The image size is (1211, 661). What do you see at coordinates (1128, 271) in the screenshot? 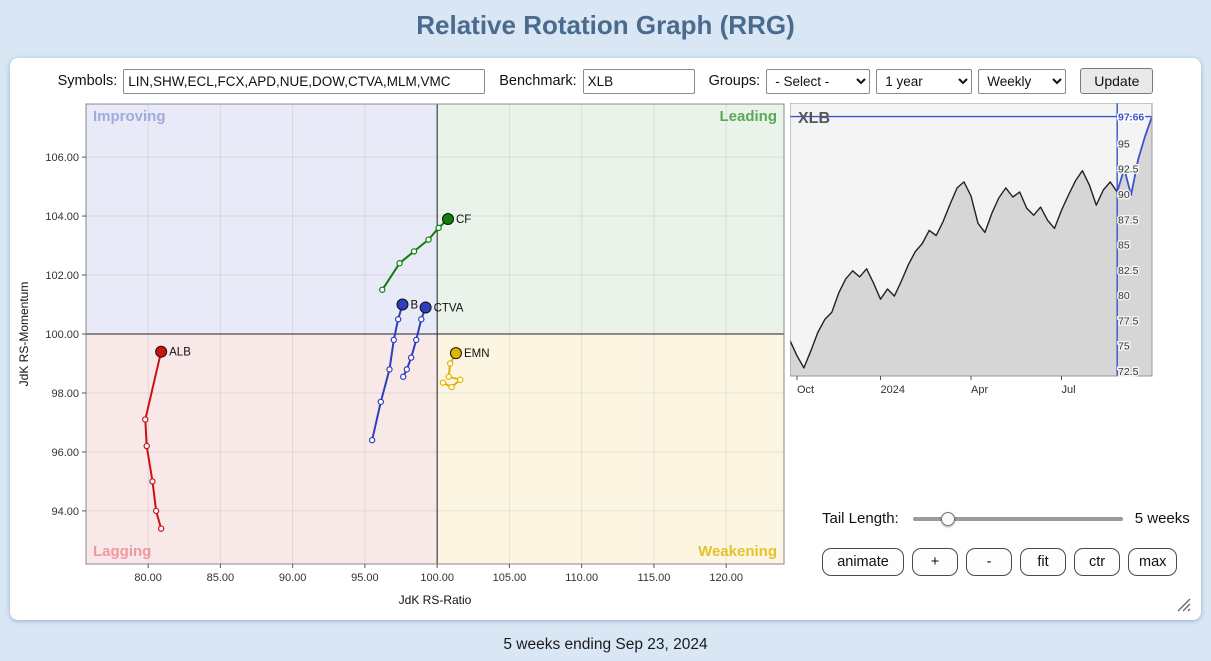
I see `svg-text: 82.5` at bounding box center [1128, 271].